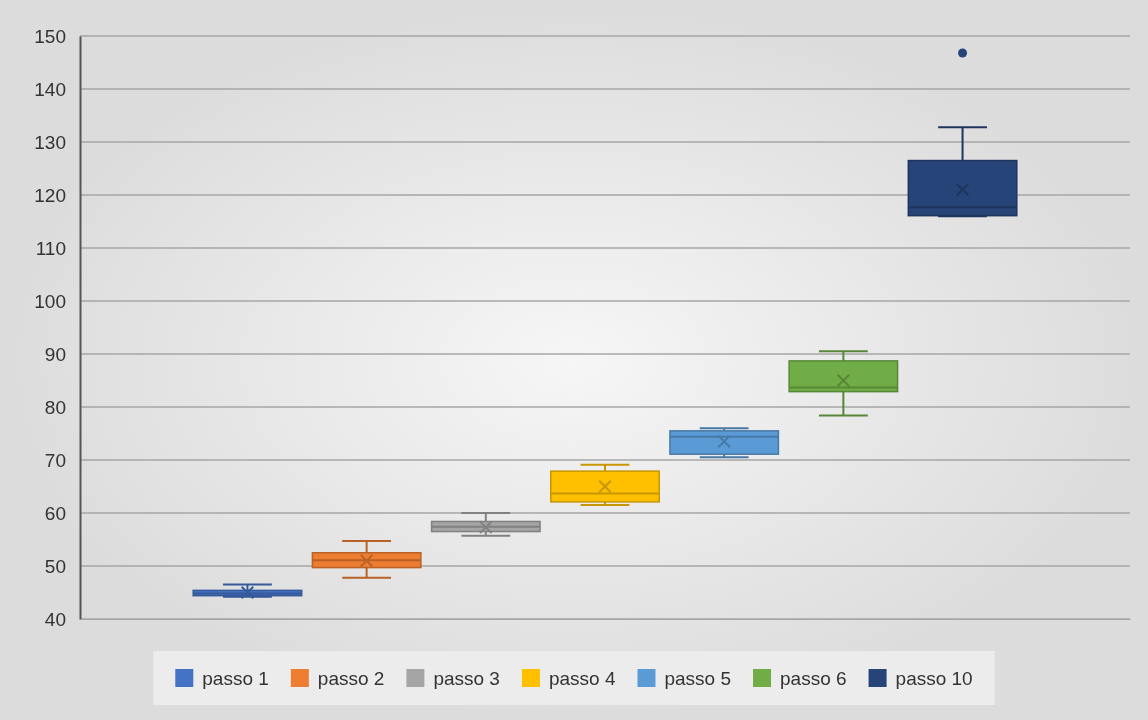 Image resolution: width=1148 pixels, height=720 pixels. I want to click on legend-label: passo 10, so click(934, 678).